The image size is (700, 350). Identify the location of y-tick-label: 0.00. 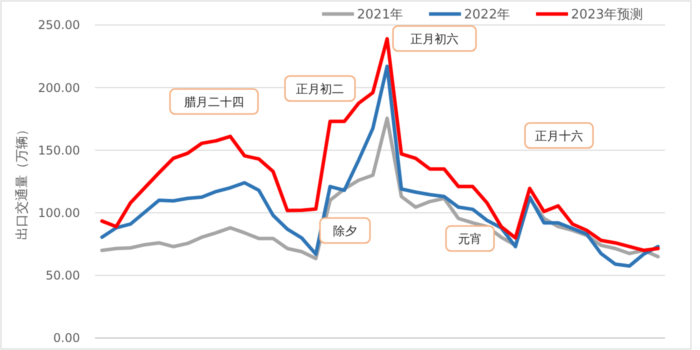
(66, 338).